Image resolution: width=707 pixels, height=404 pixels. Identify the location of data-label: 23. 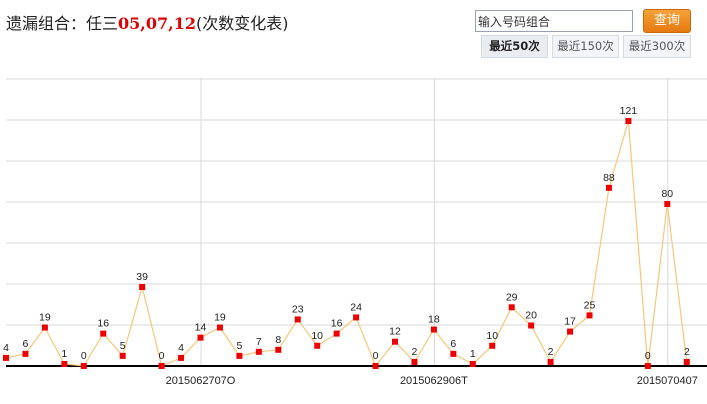
(298, 309).